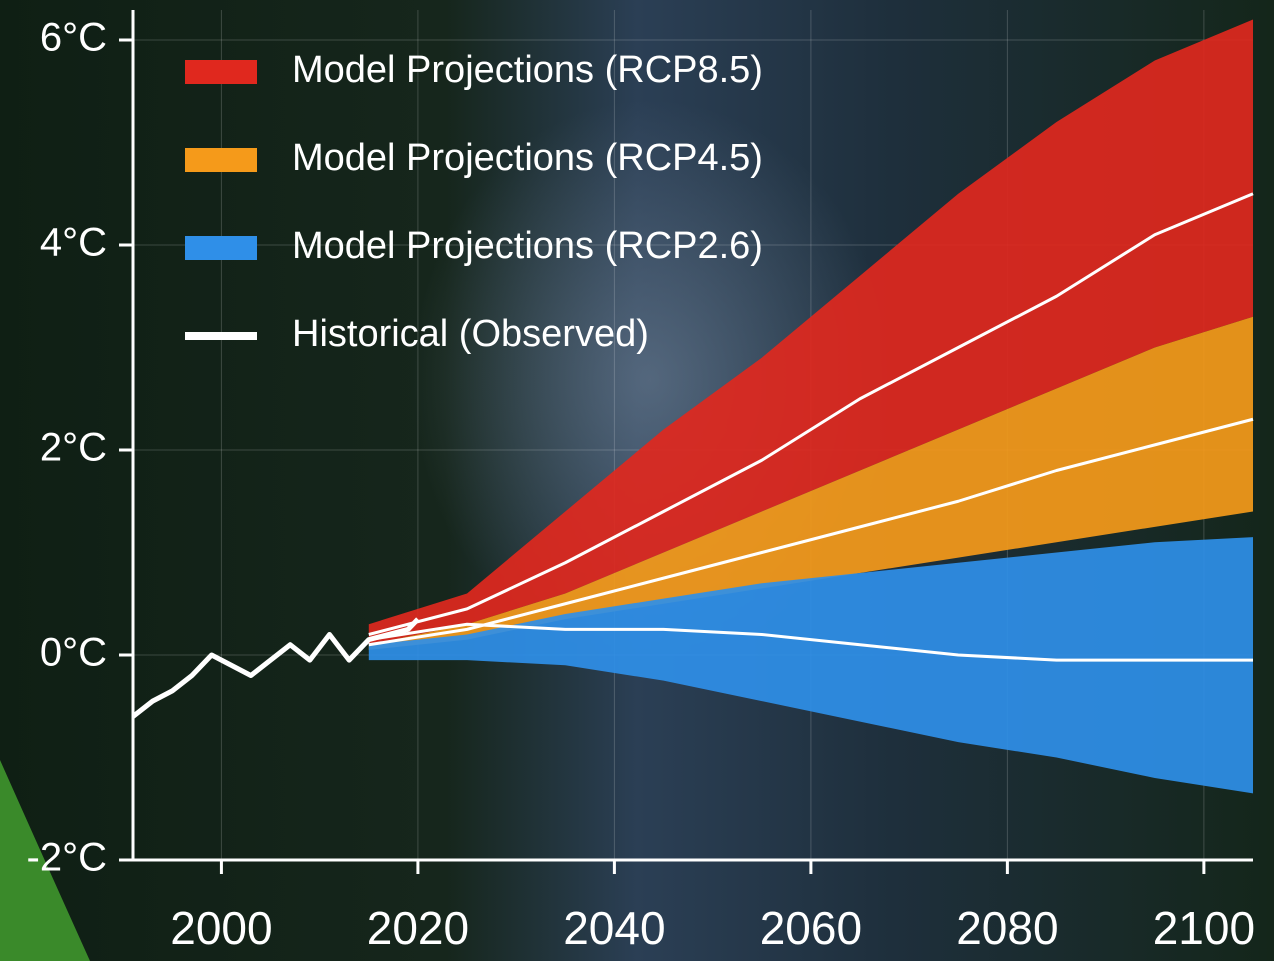 The width and height of the screenshot is (1274, 966). What do you see at coordinates (275, 668) in the screenshot?
I see `historical-line` at bounding box center [275, 668].